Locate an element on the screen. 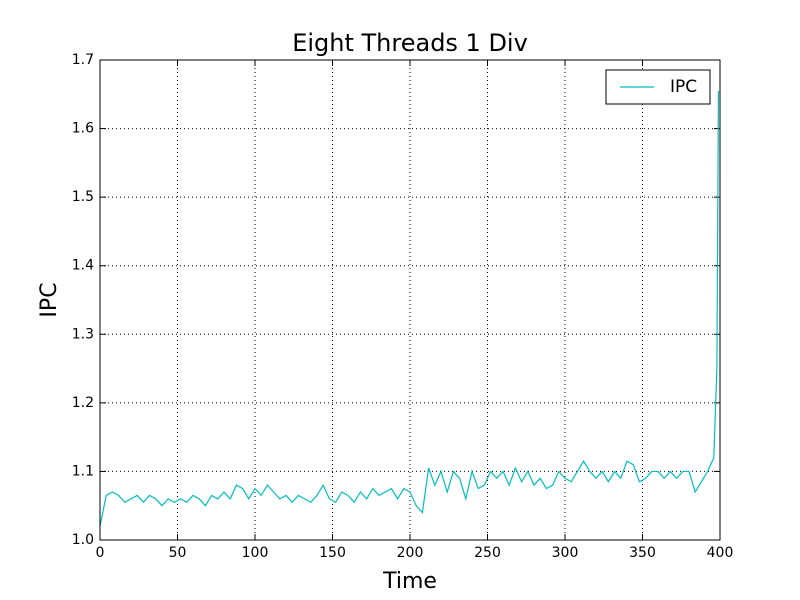 This screenshot has height=600, width=800. x-tick-label: 200 is located at coordinates (410, 553).